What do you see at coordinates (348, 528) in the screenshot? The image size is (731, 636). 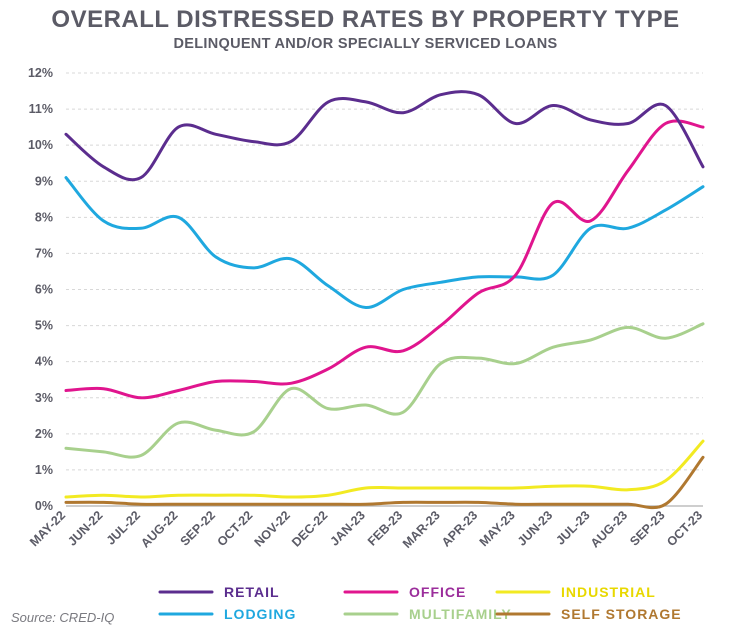 I see `x-tick-label: JAN-23` at bounding box center [348, 528].